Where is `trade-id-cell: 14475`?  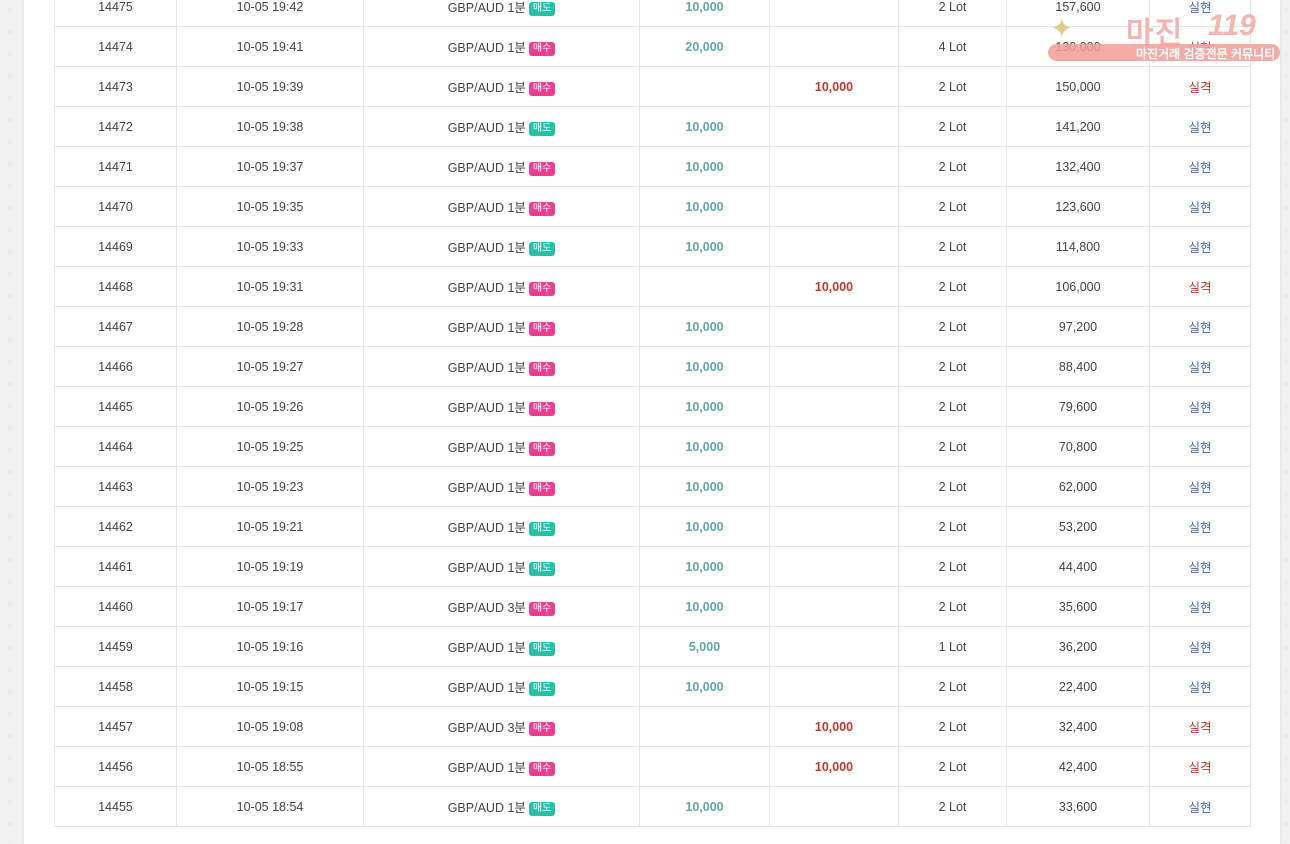
trade-id-cell: 14475 is located at coordinates (115, 13).